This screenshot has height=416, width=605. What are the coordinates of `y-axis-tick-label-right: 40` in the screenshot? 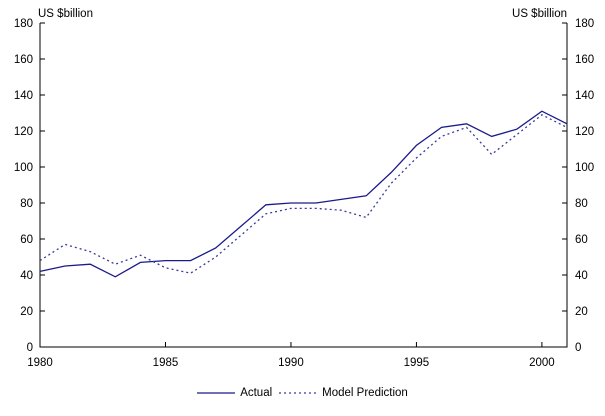 It's located at (581, 276).